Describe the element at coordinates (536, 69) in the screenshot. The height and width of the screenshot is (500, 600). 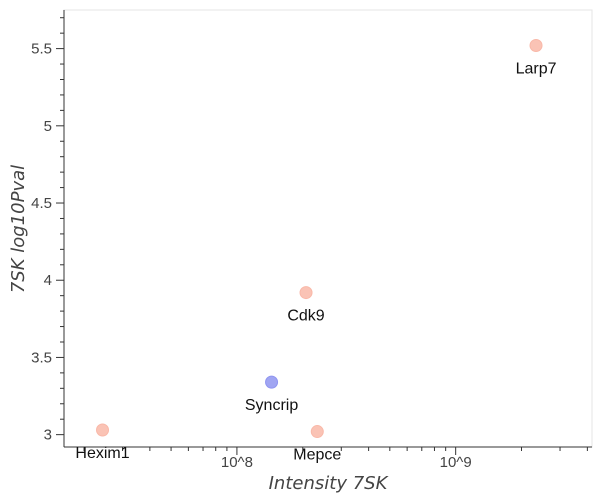
I see `data-point-label: Larp7` at that location.